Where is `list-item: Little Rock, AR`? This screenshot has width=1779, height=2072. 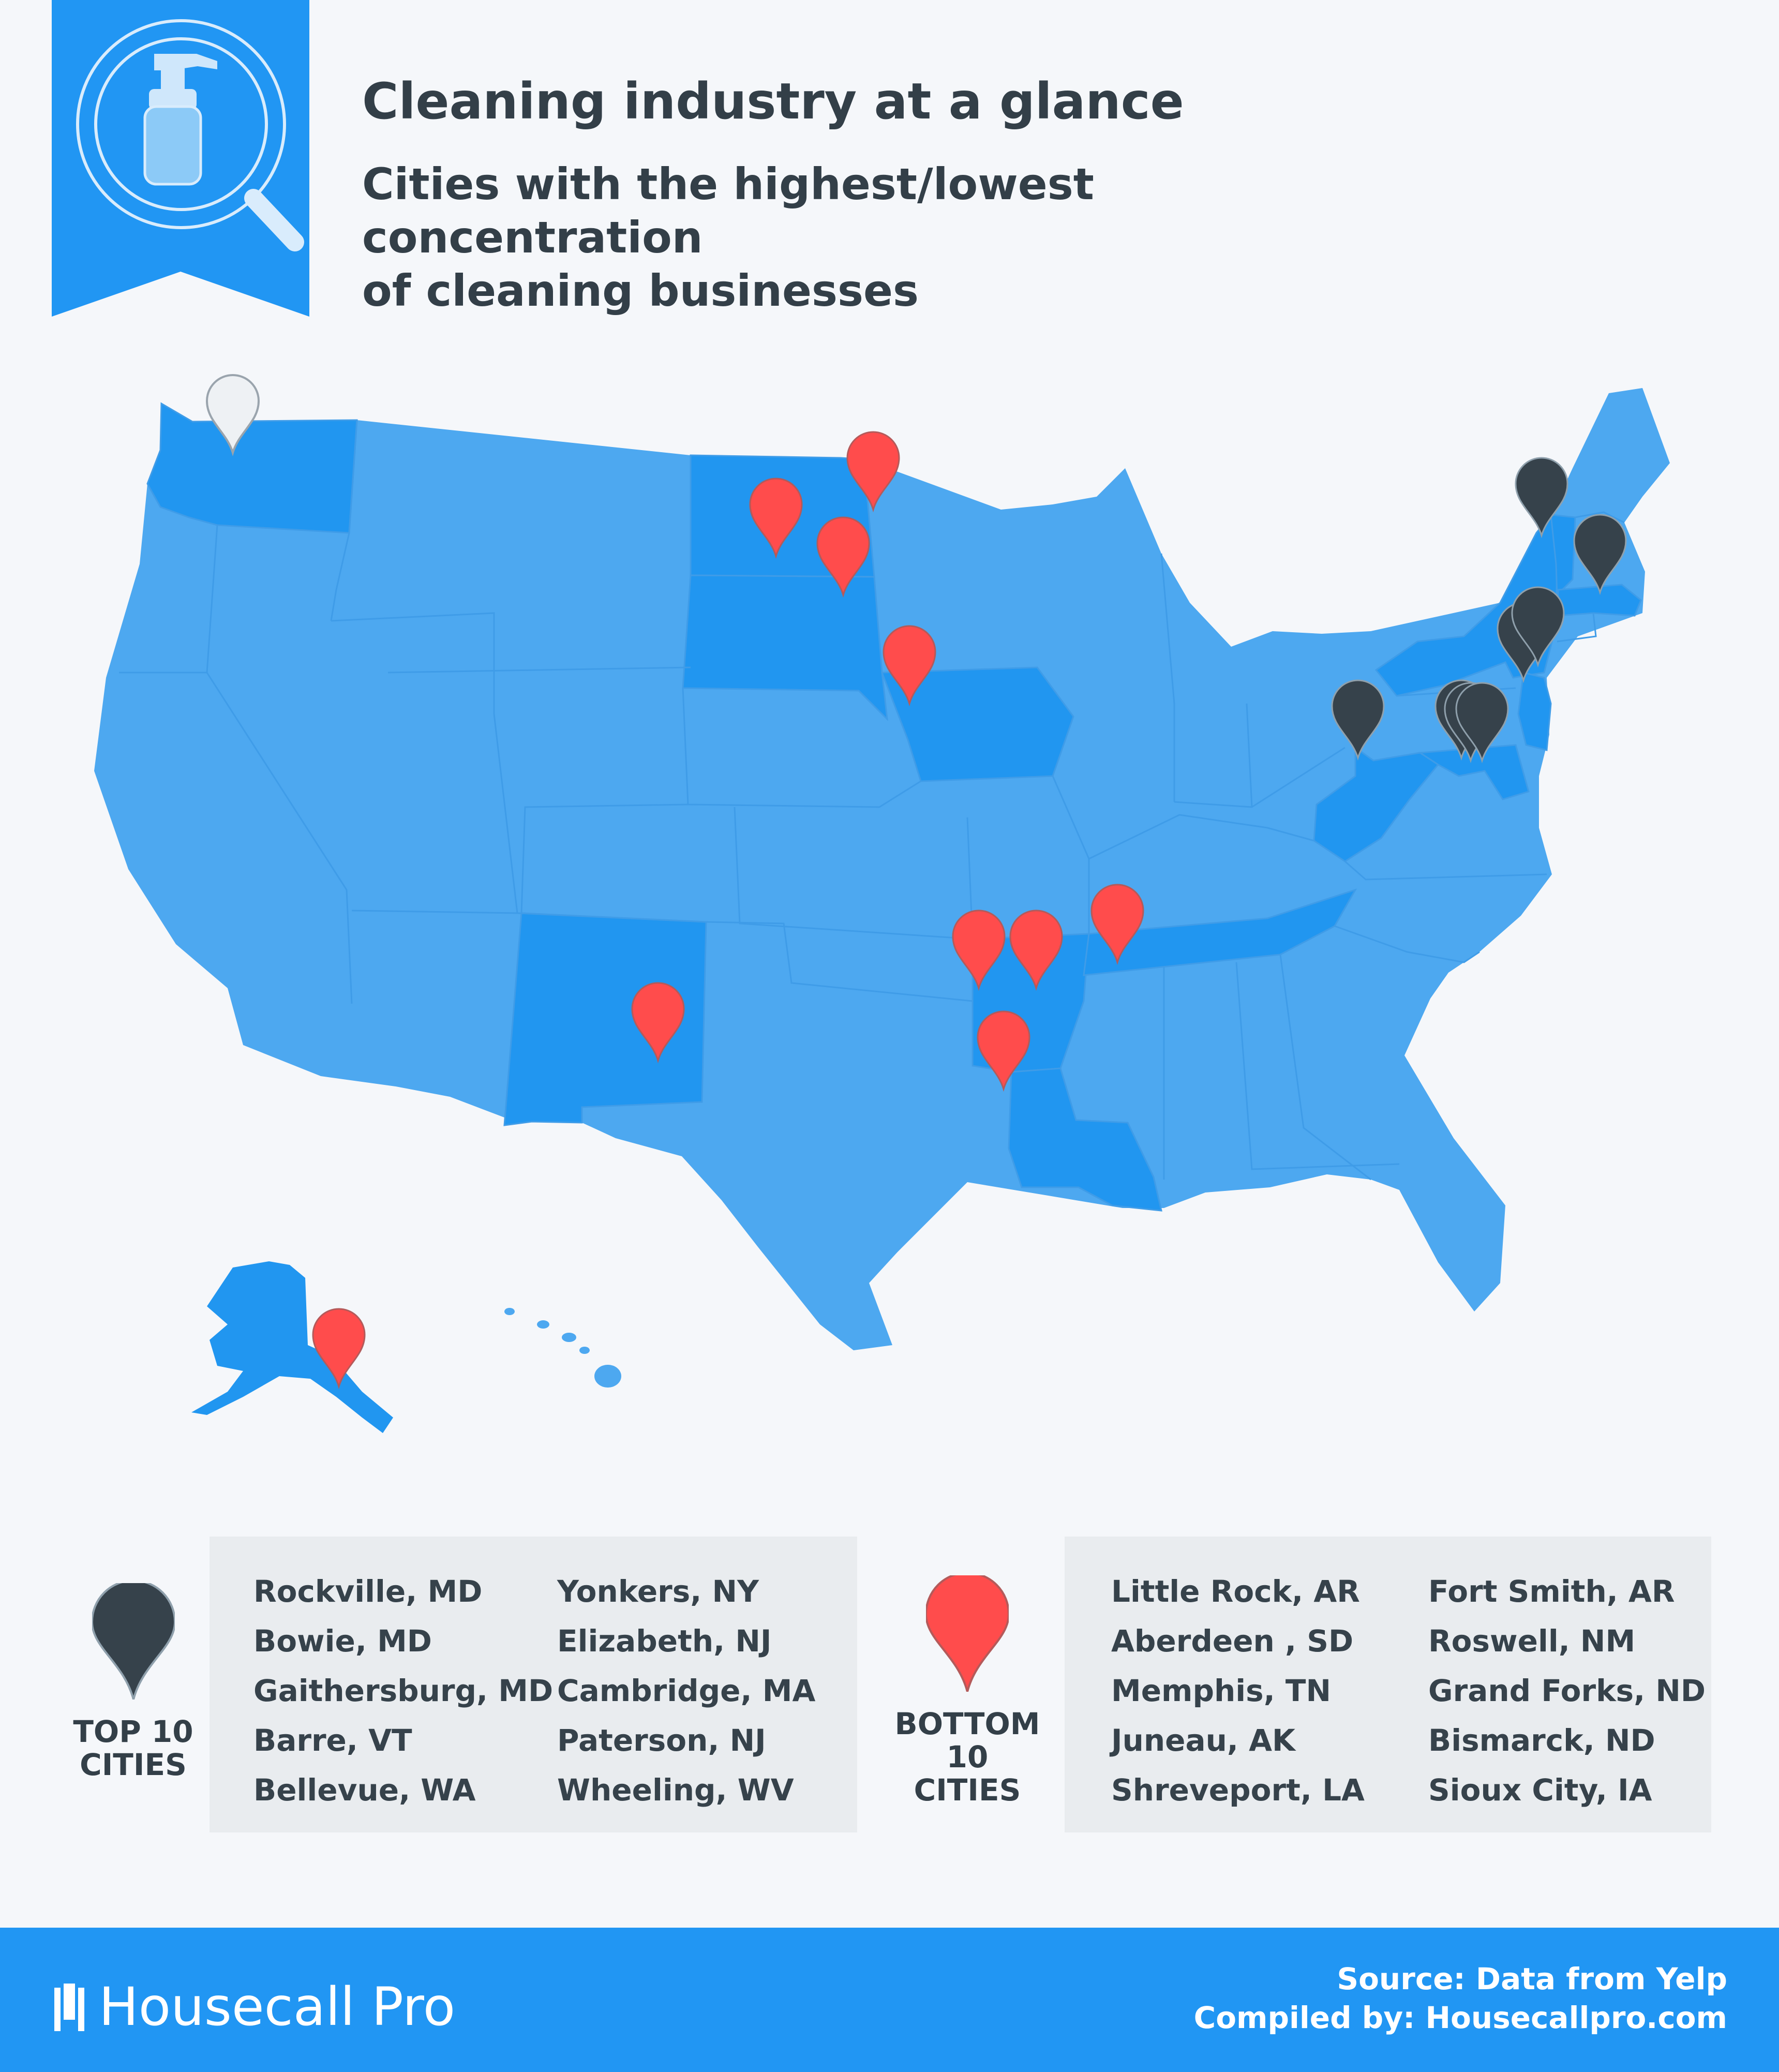
list-item: Little Rock, AR is located at coordinates (1235, 1591).